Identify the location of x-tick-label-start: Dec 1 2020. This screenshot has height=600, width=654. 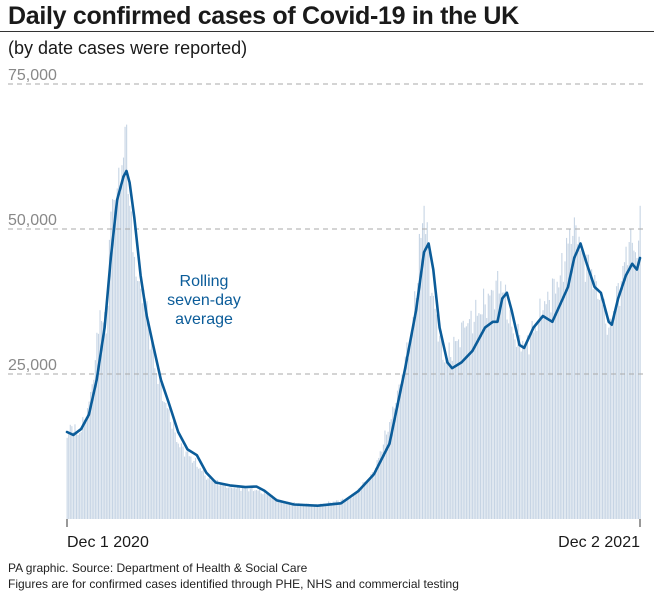
(108, 542).